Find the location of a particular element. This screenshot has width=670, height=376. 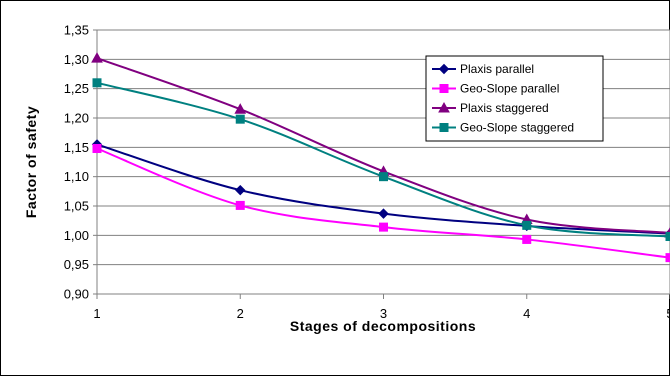

x-tick-label: 2 is located at coordinates (240, 313).